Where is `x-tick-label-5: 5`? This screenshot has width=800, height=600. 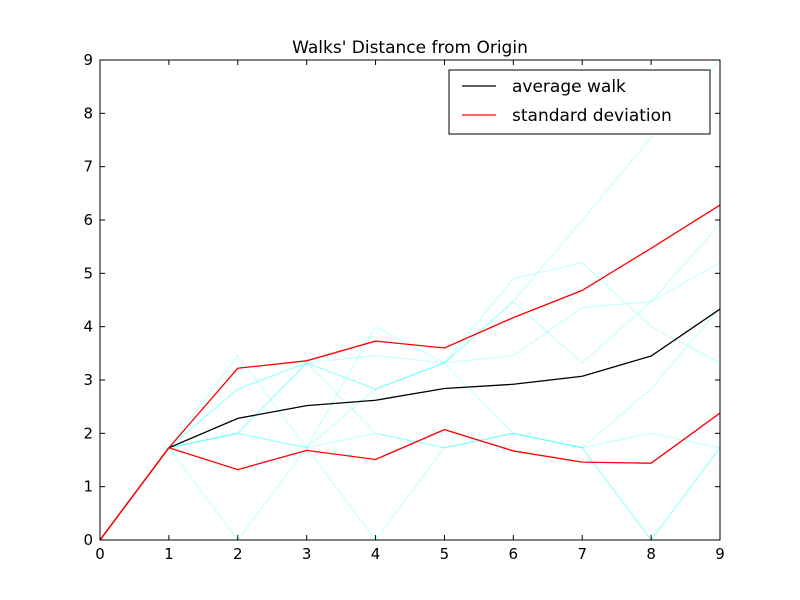 x-tick-label-5: 5 is located at coordinates (445, 554).